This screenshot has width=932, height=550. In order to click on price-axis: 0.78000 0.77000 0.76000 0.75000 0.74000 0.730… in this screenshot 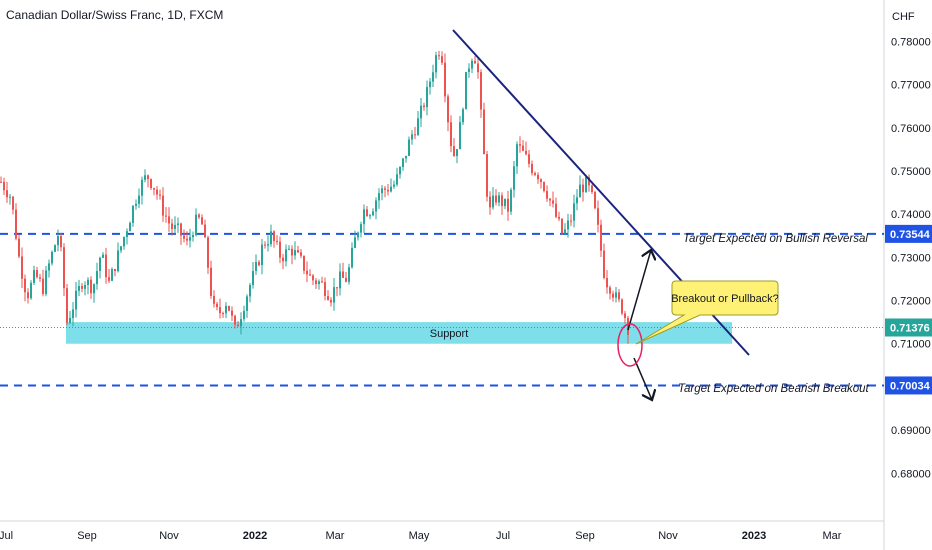, I will do `click(911, 258)`.